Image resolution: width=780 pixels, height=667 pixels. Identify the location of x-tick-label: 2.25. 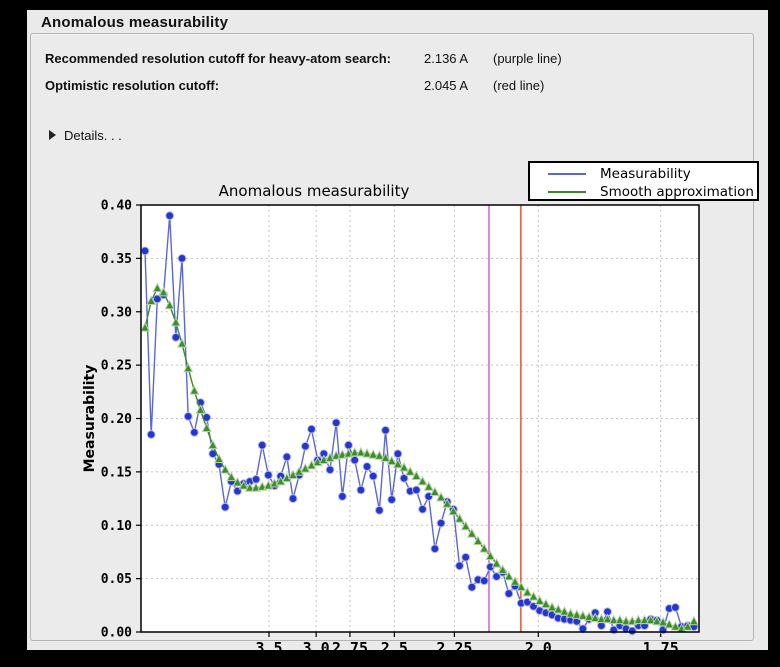
(454, 648).